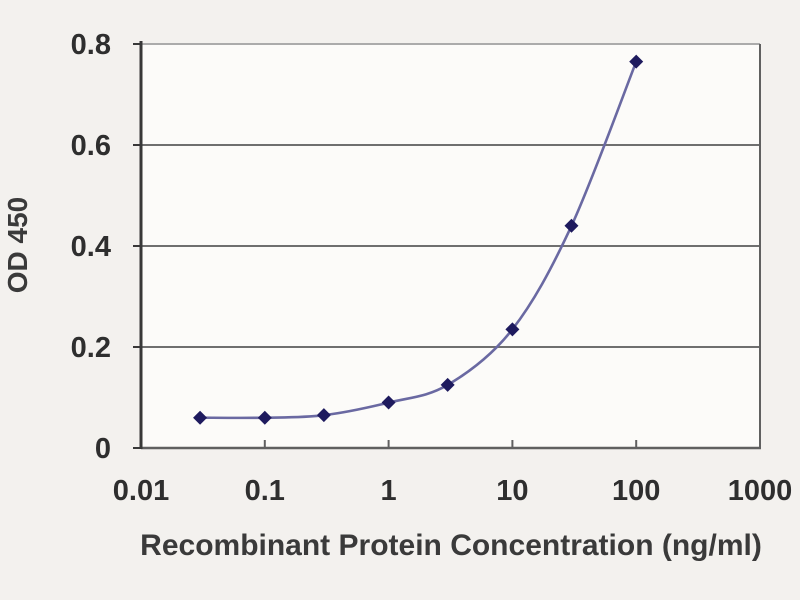  Describe the element at coordinates (103, 449) in the screenshot. I see `y-tick-label: 0` at that location.